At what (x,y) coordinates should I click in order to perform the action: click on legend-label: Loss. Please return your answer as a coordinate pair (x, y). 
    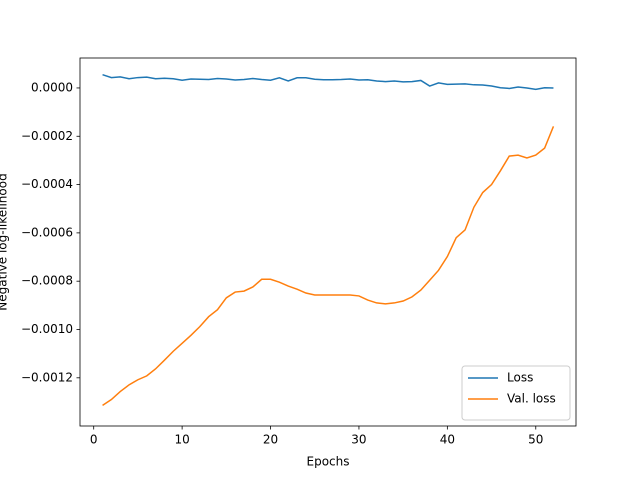
    Looking at the image, I should click on (520, 378).